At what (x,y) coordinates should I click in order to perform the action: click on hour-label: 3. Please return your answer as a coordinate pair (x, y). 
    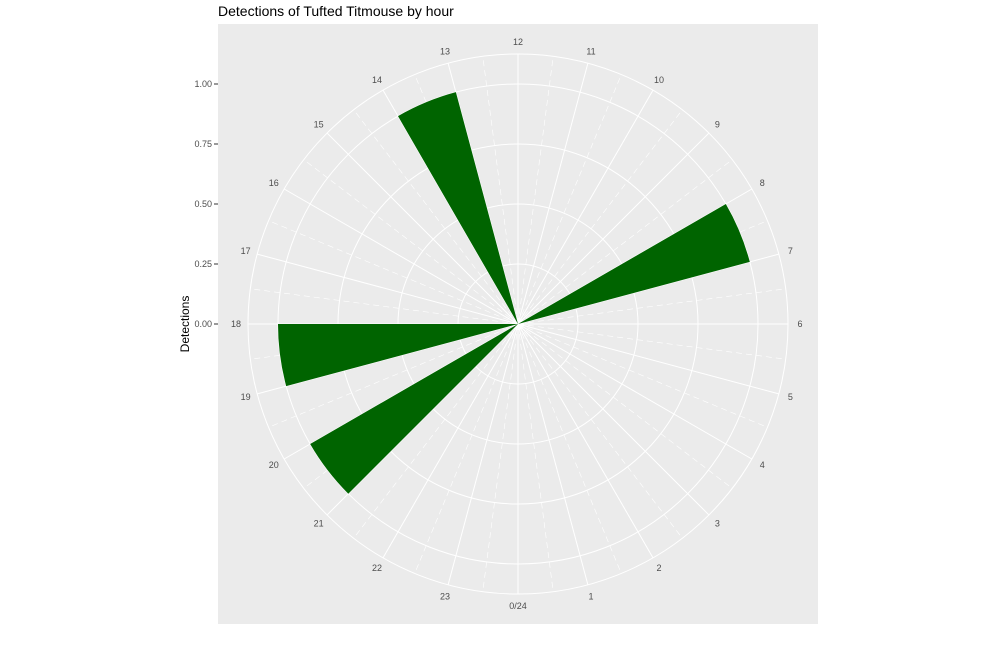
    Looking at the image, I should click on (717, 523).